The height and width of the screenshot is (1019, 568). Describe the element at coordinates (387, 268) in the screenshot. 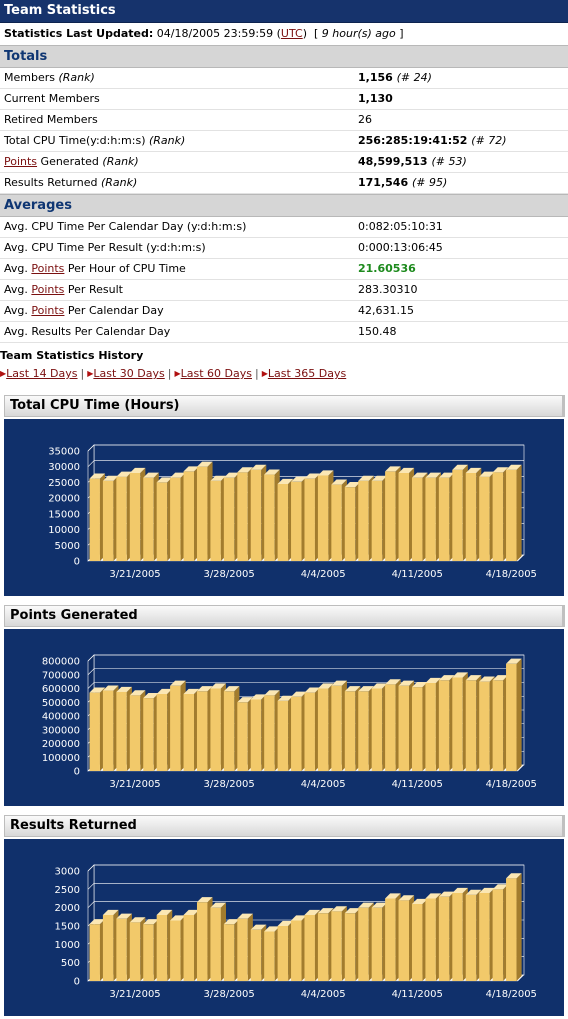

I see `points-per-hour-value: 21.60536` at that location.